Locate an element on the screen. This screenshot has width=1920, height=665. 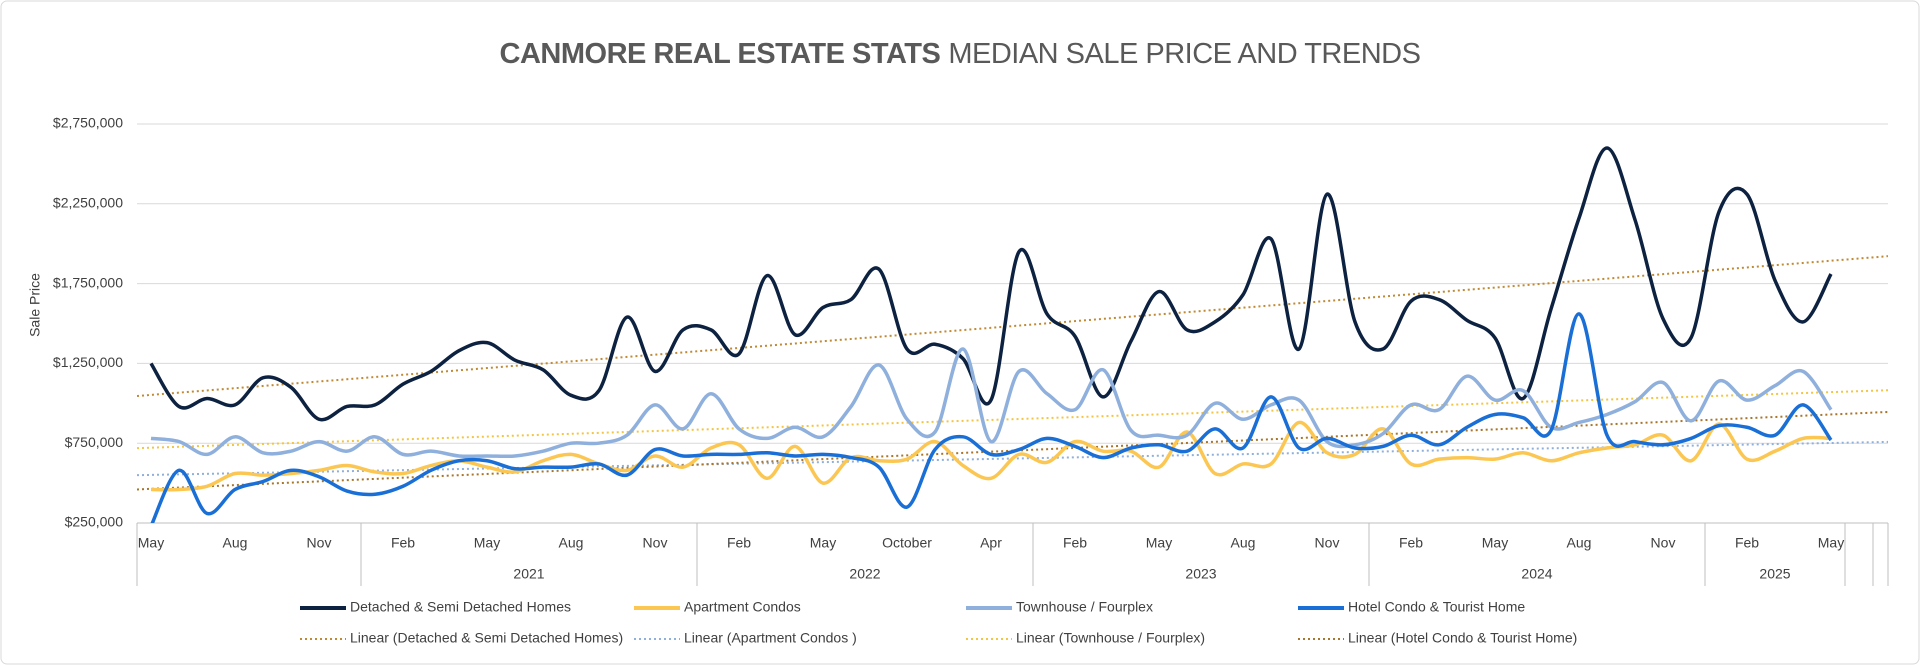
x-group-label: 2024 is located at coordinates (1536, 574).